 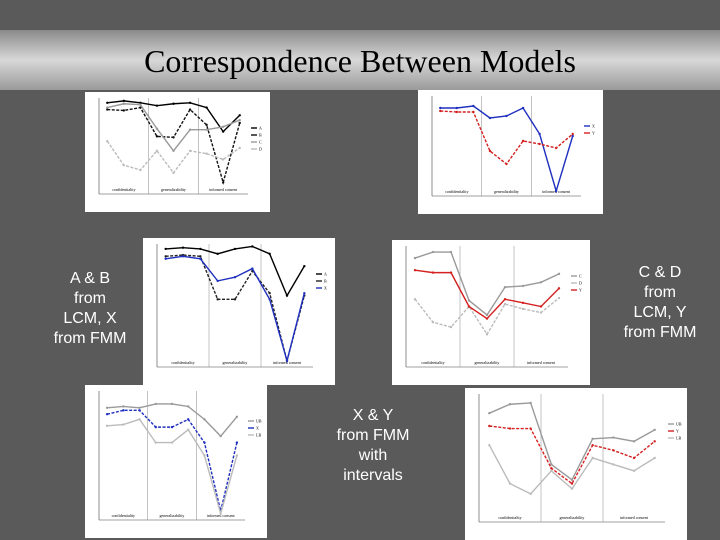 What do you see at coordinates (90, 278) in the screenshot?
I see `caption-line: A & B` at bounding box center [90, 278].